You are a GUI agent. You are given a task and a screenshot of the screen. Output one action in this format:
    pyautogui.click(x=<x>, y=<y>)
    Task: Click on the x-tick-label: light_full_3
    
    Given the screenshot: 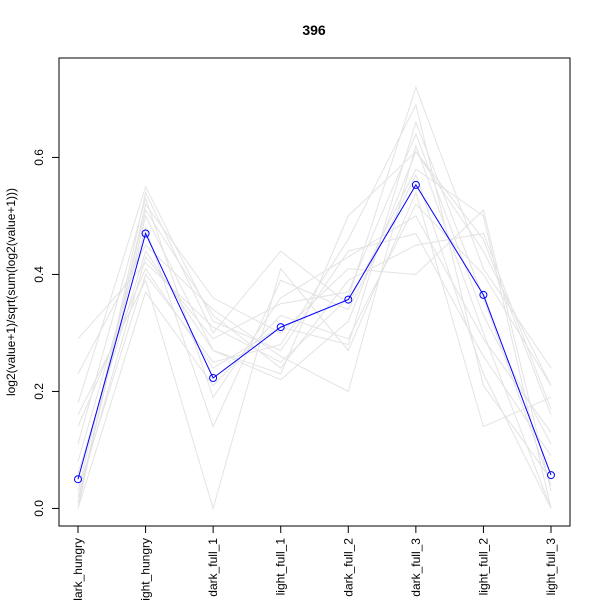 What is the action you would take?
    pyautogui.click(x=551, y=567)
    